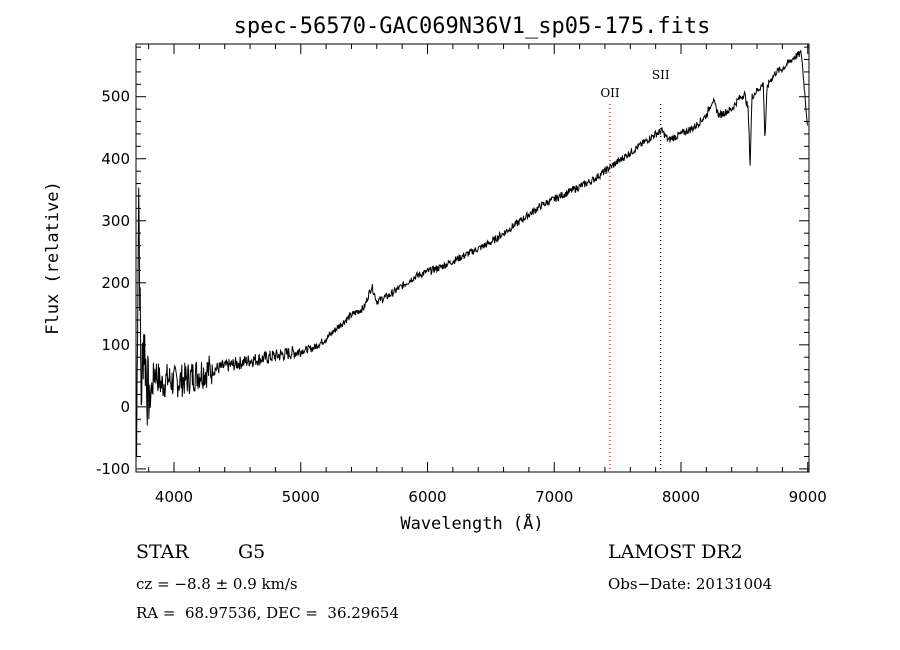 This screenshot has width=900, height=650. What do you see at coordinates (301, 497) in the screenshot?
I see `x-tick-label: 5000` at bounding box center [301, 497].